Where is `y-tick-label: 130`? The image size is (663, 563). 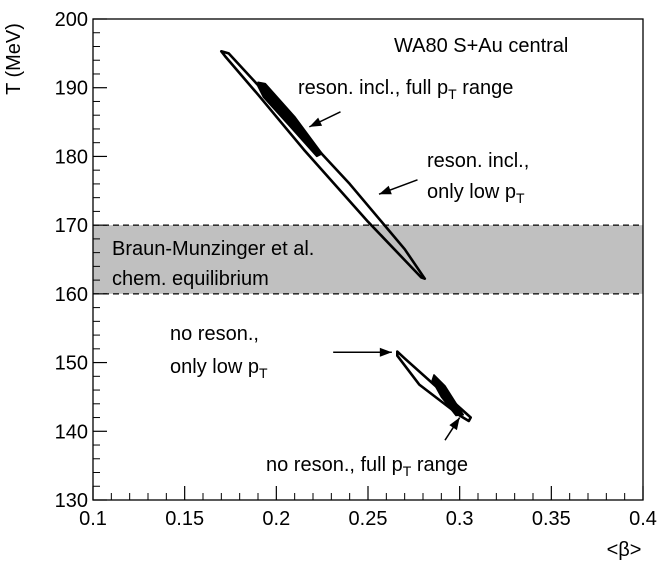 y-tick-label: 130 is located at coordinates (71, 501).